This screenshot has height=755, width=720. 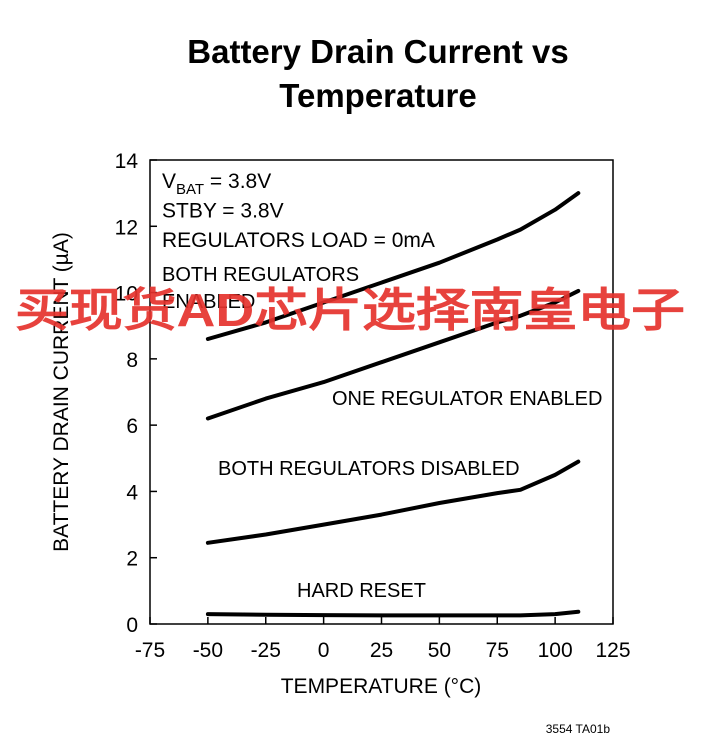 I want to click on condition: VBAT = 3.8V, so click(x=216, y=184).